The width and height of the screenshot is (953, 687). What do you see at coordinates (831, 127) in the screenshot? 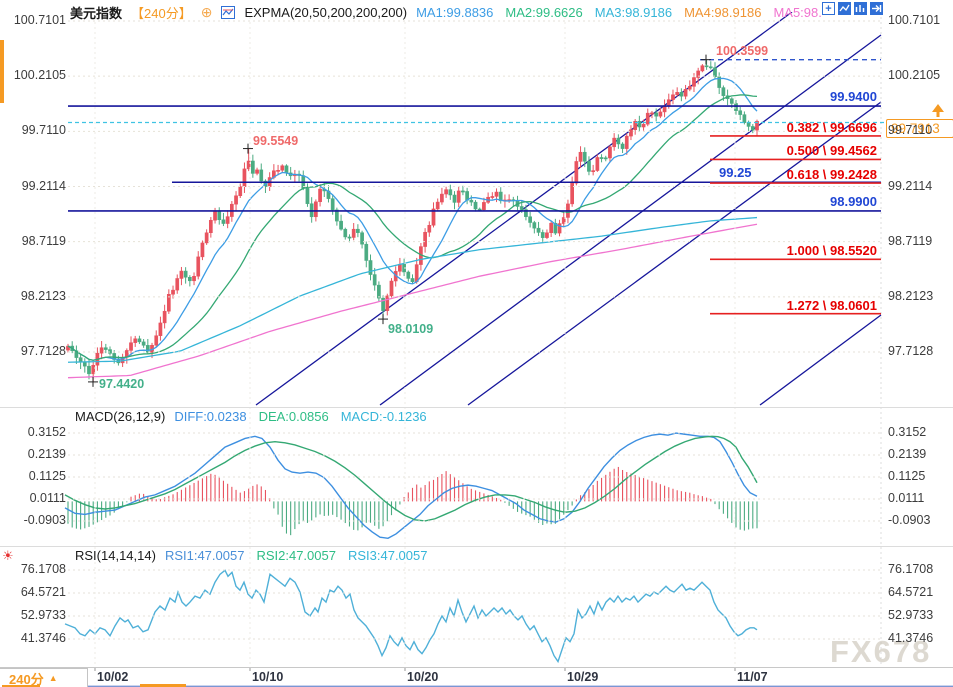
I see `fib-level-label: 0.382 \ 99.6696` at bounding box center [831, 127].